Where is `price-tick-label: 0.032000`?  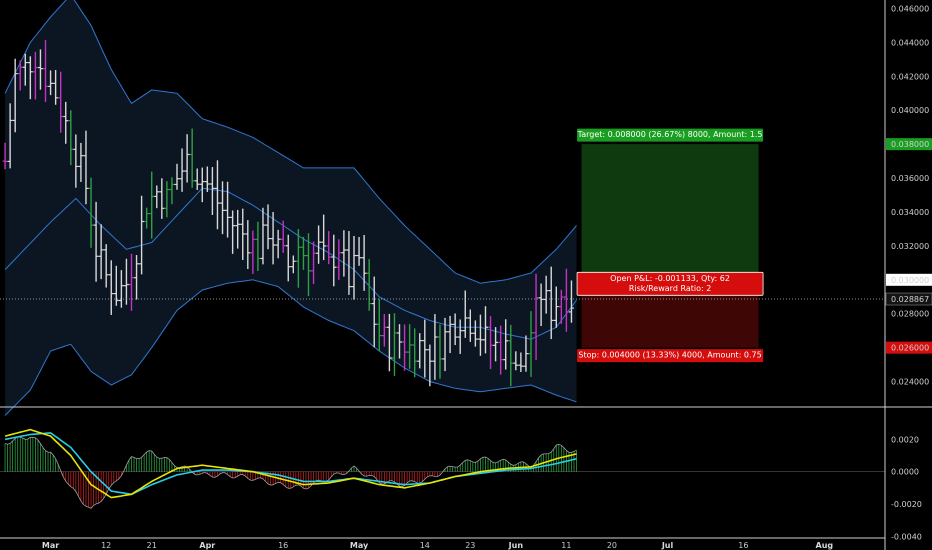
price-tick-label: 0.032000 is located at coordinates (910, 246).